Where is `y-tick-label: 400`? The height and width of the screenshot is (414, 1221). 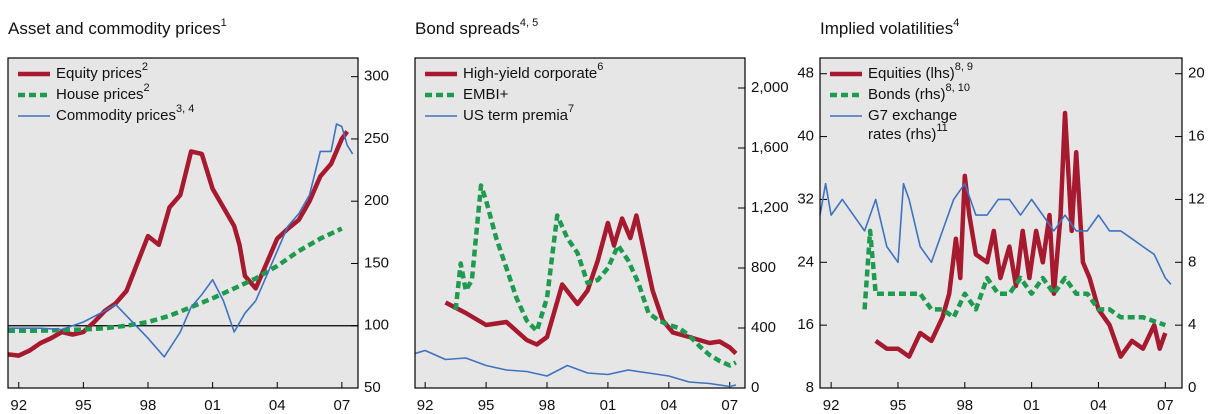
y-tick-label: 400 is located at coordinates (763, 327).